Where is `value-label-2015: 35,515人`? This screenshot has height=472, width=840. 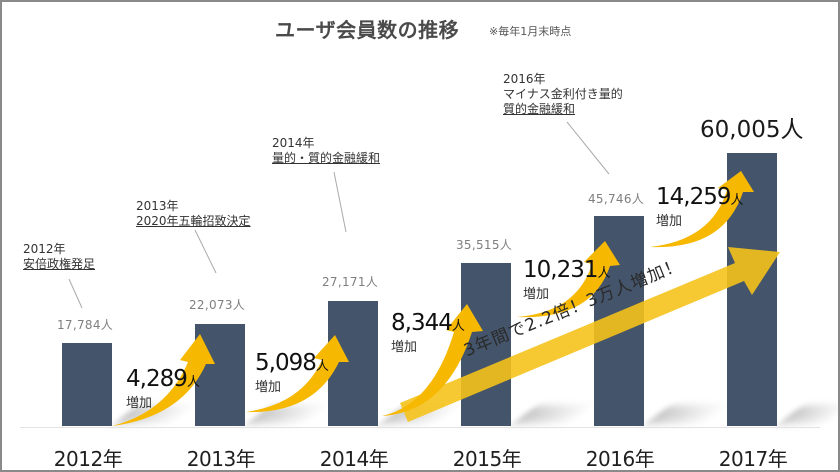
value-label-2015: 35,515人 is located at coordinates (484, 245).